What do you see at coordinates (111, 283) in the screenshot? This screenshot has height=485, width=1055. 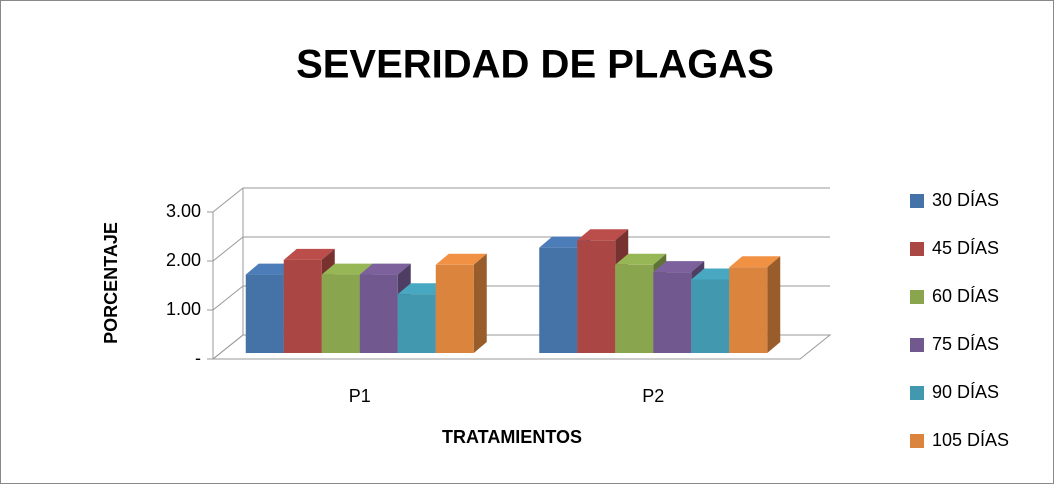 I see `y-axis-title: PORCENTAJE` at bounding box center [111, 283].